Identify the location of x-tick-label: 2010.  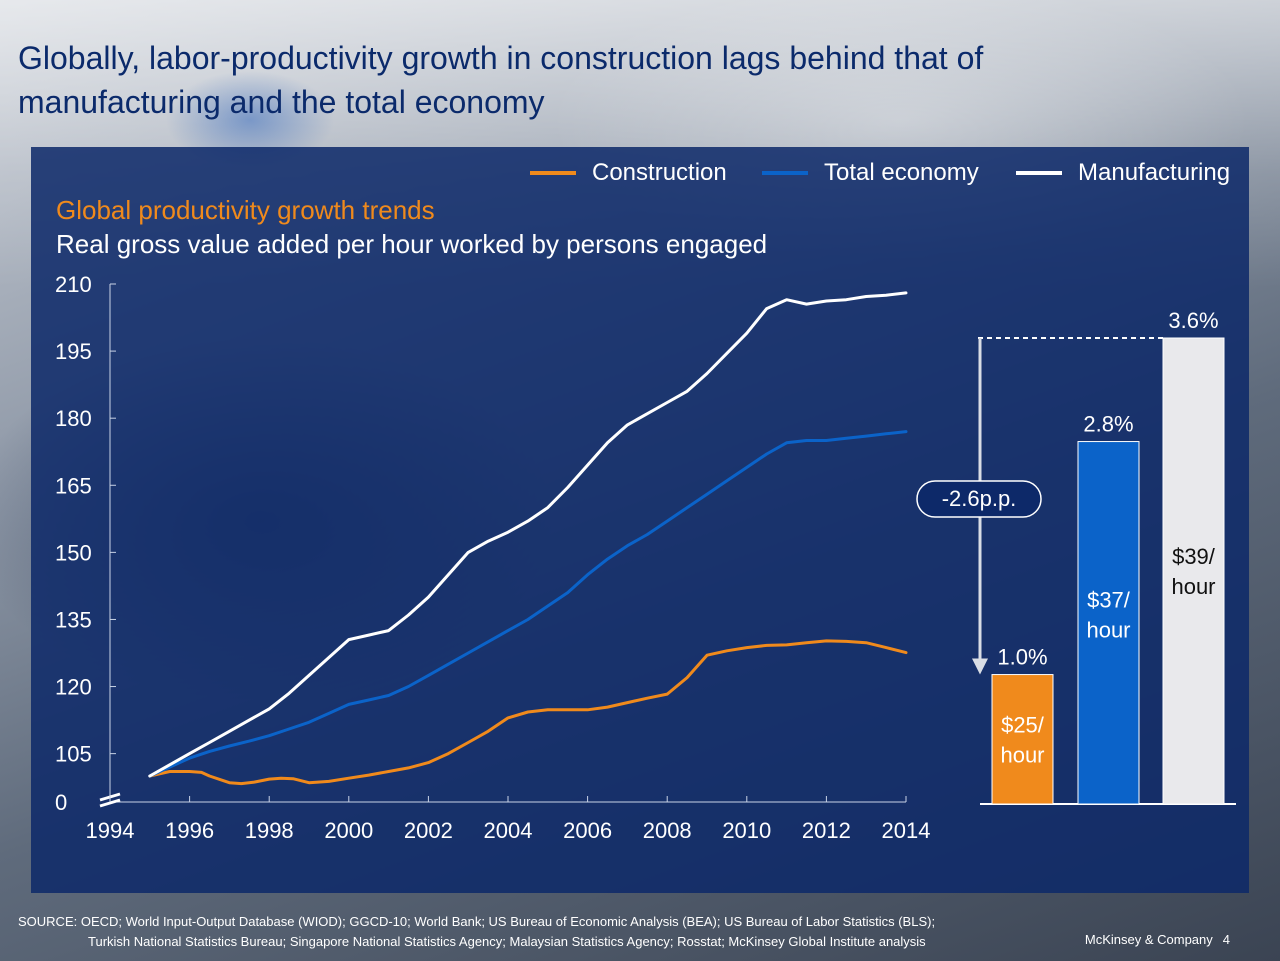
(746, 830).